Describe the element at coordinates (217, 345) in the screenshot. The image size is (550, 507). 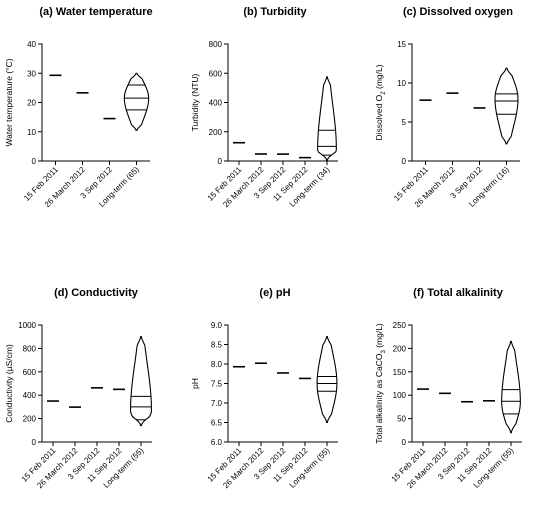
I see `y-tick-label: 8.5` at that location.